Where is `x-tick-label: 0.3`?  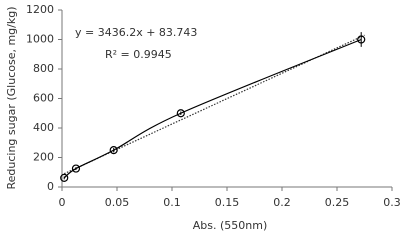 x-tick-label: 0.3 is located at coordinates (392, 202).